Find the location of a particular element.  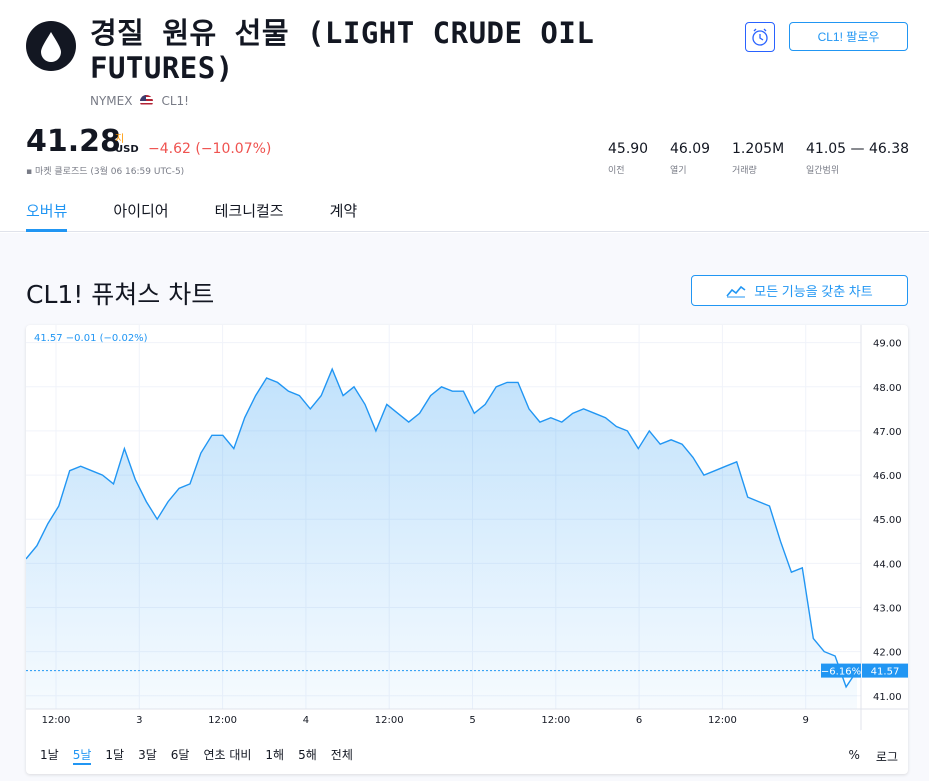

y-tick-label: 49.00 is located at coordinates (887, 344).